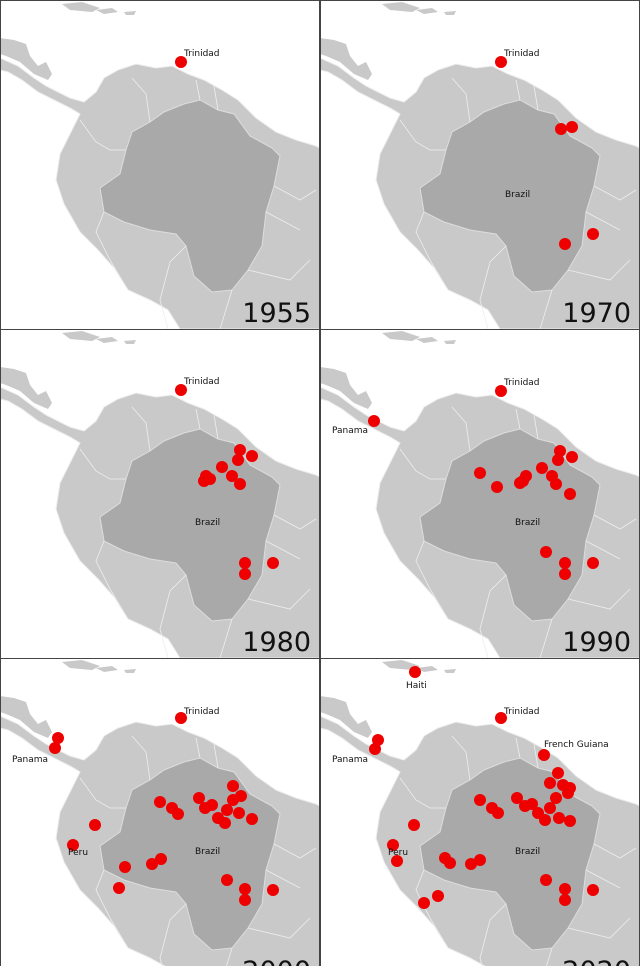 The width and height of the screenshot is (640, 970). What do you see at coordinates (596, 642) in the screenshot?
I see `year-label: 1990` at bounding box center [596, 642].